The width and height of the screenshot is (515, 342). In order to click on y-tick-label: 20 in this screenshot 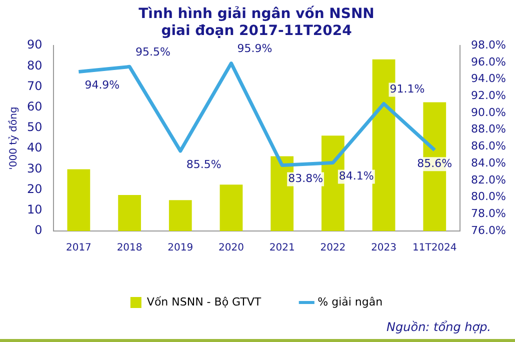, I will do `click(34, 189)`.